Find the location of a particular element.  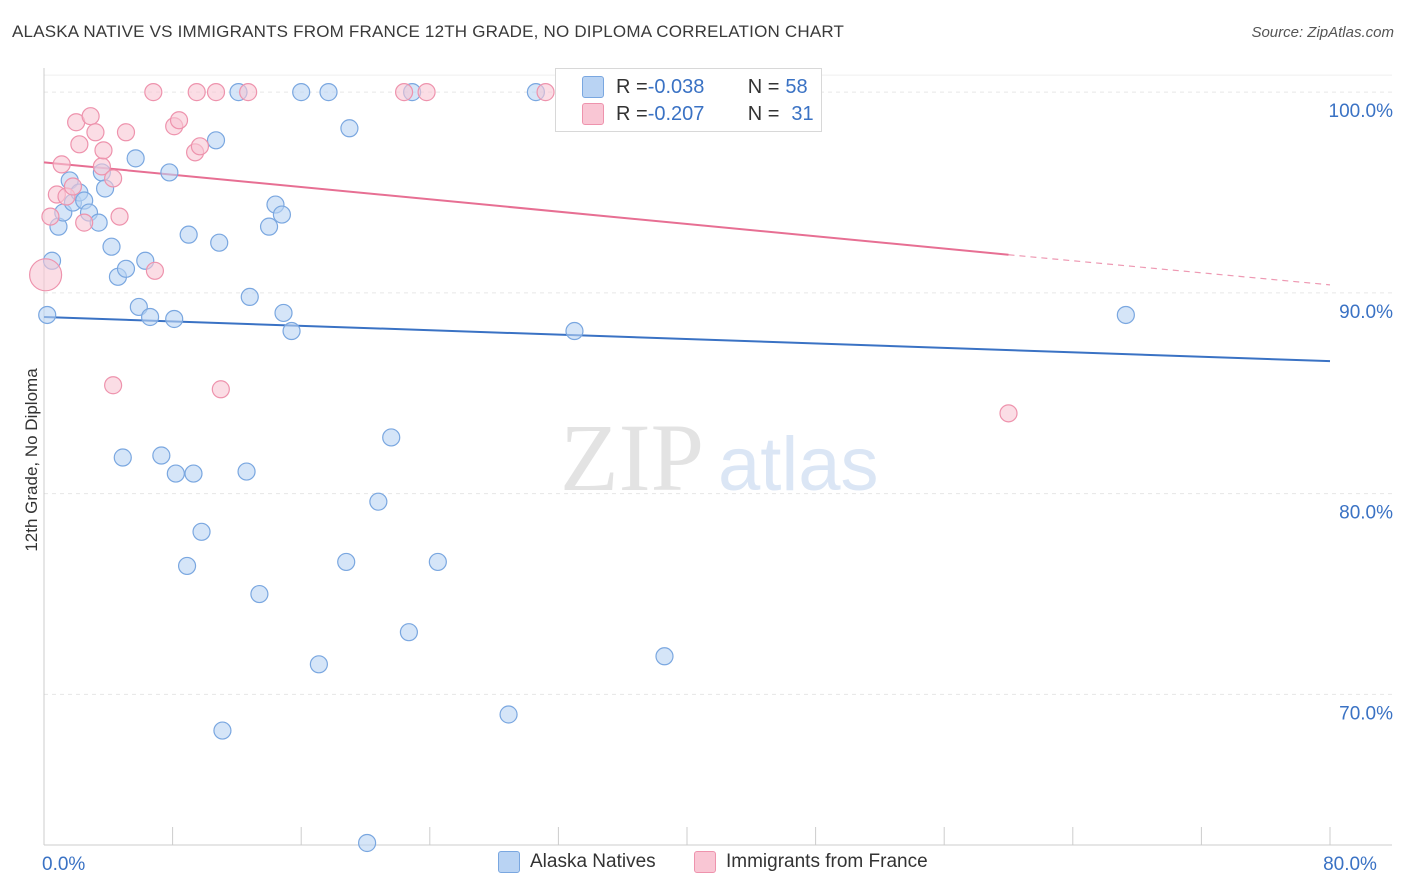

series-legend-alaska-natives: Alaska Natives is located at coordinates (577, 862).